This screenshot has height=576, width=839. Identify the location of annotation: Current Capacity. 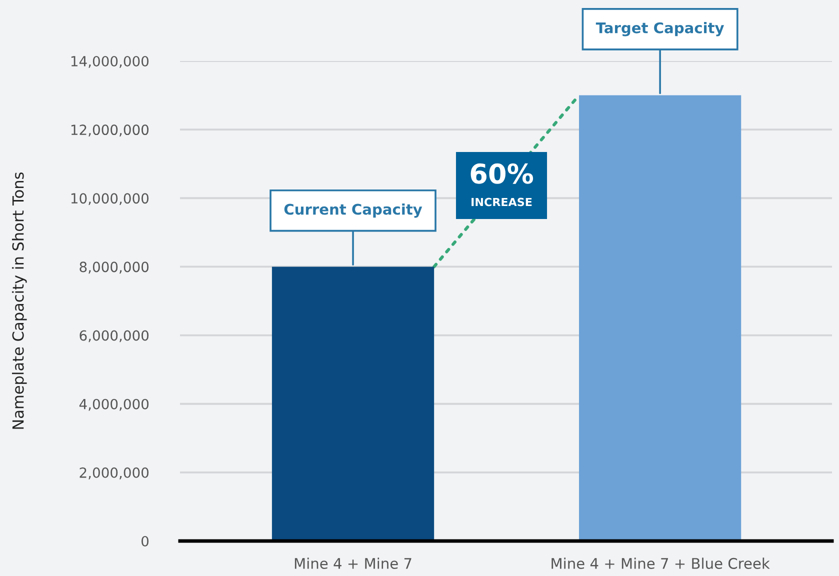
(353, 210).